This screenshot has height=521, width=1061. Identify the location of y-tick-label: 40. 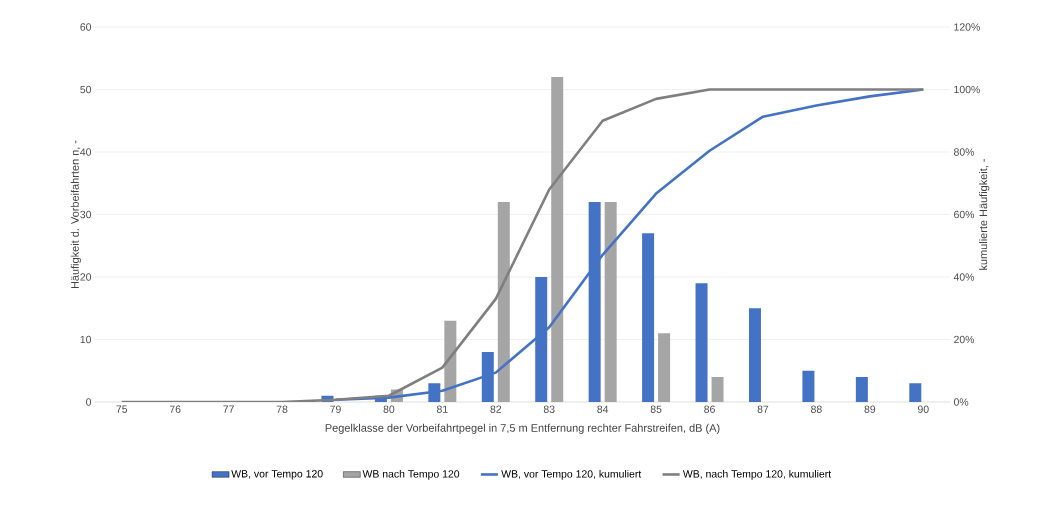
(86, 152).